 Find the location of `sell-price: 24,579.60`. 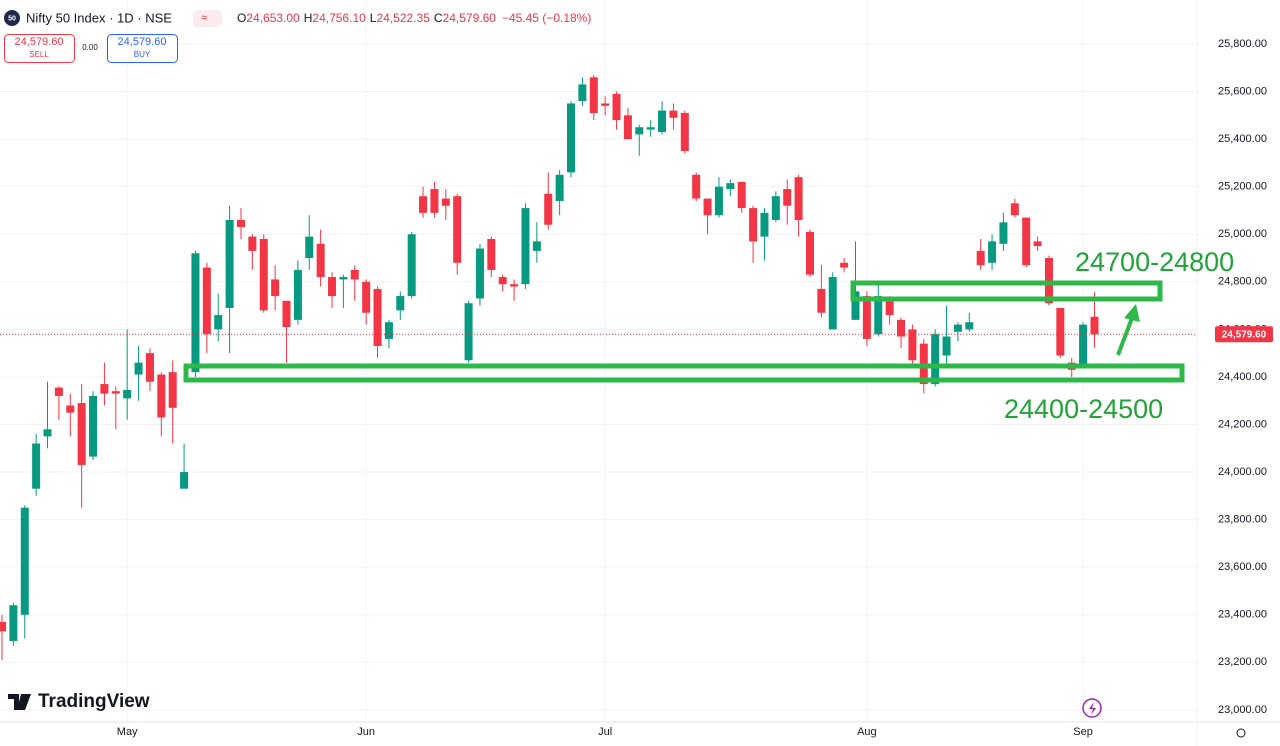

sell-price: 24,579.60 is located at coordinates (39, 42).